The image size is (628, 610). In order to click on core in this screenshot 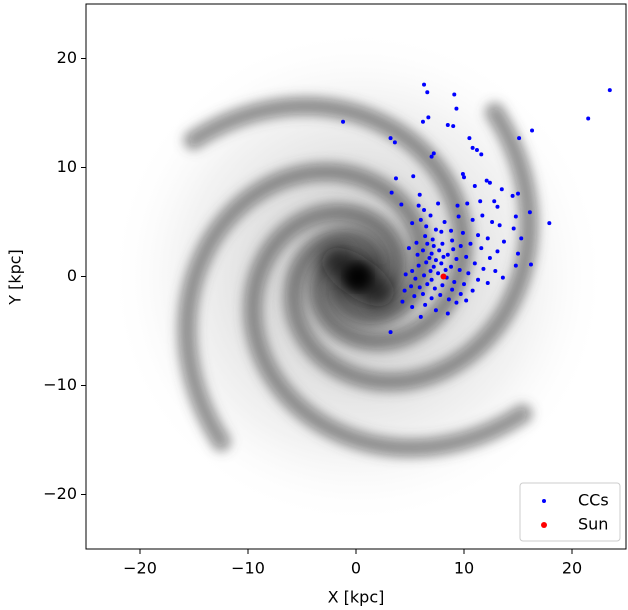, I will do `click(358, 277)`.